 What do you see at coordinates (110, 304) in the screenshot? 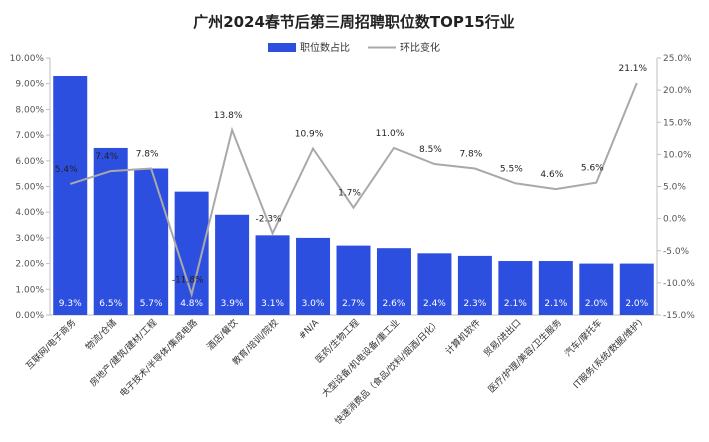
I see `bar-value-label: 6.5%` at bounding box center [110, 304].